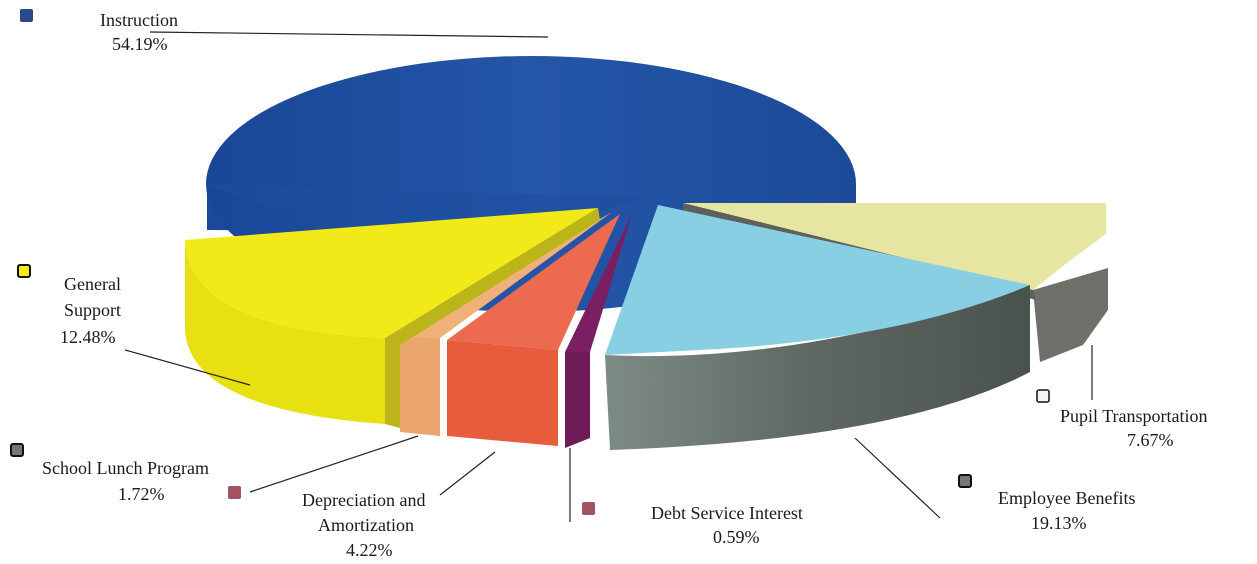 This screenshot has width=1257, height=564. What do you see at coordinates (92, 284) in the screenshot?
I see `label-general-support-l1: General` at bounding box center [92, 284].